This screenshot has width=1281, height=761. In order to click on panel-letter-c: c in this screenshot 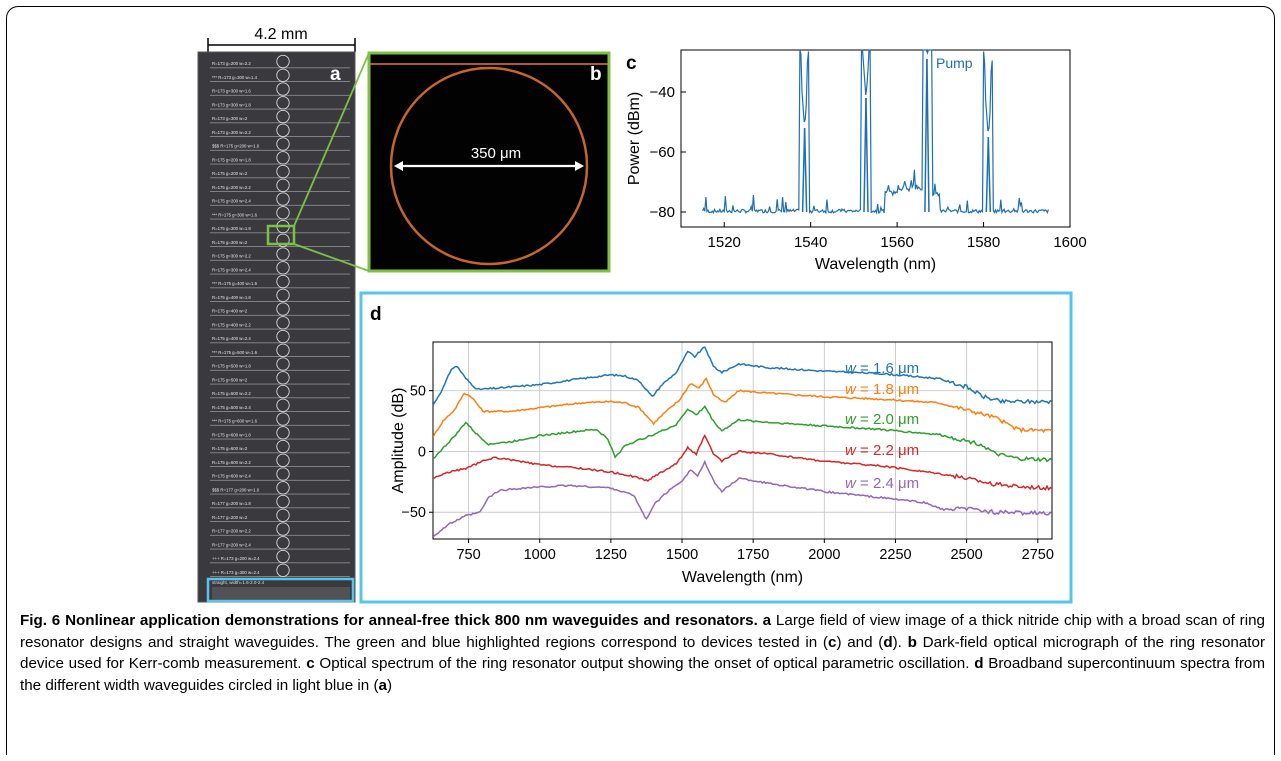, I will do `click(631, 63)`.